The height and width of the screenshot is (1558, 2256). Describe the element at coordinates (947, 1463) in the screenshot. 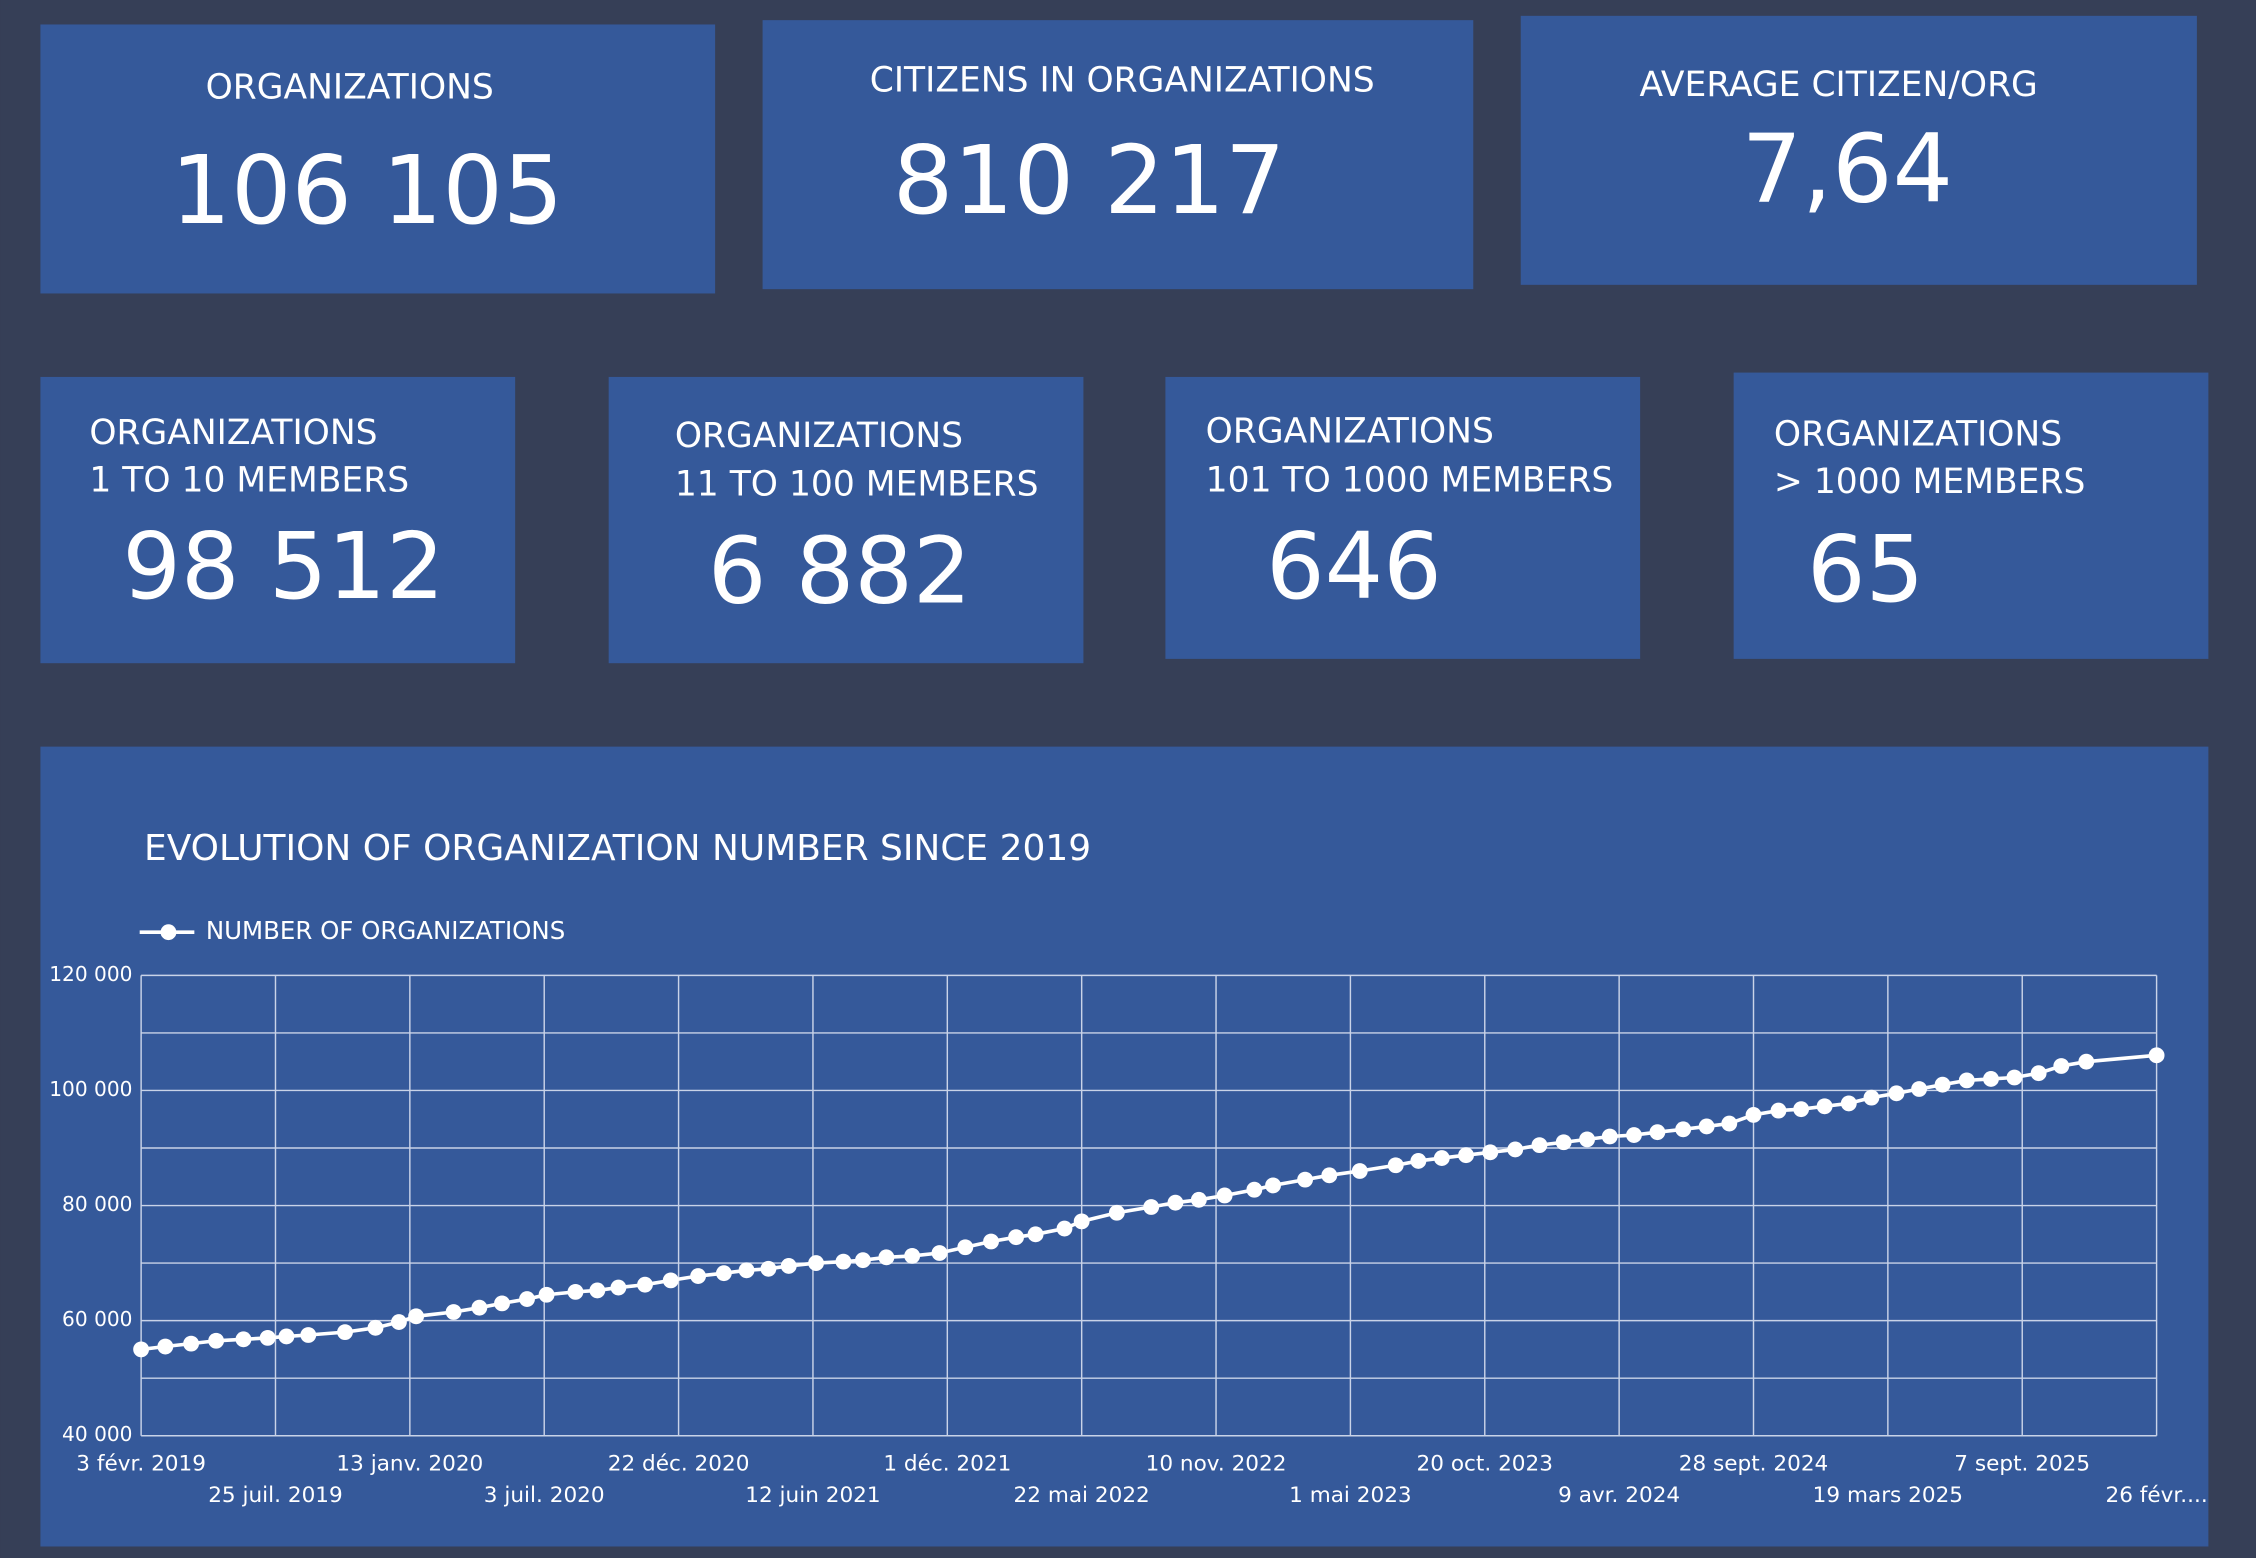

I see `x-tick-label: 1 déc. 2021` at that location.